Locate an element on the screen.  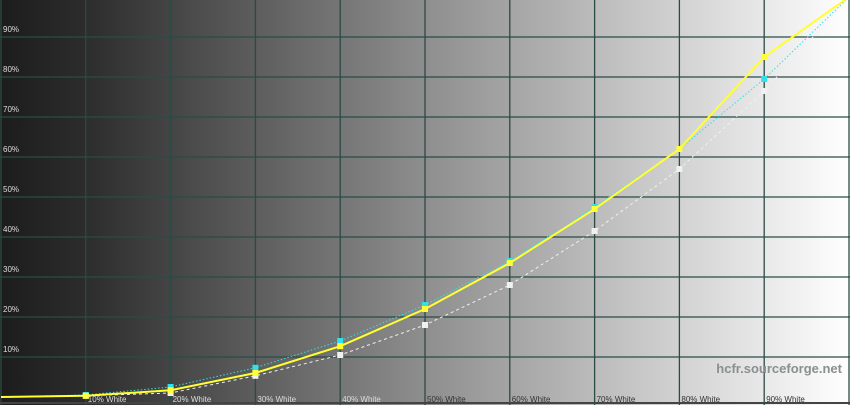
y-tick-label: 20% is located at coordinates (11, 309).